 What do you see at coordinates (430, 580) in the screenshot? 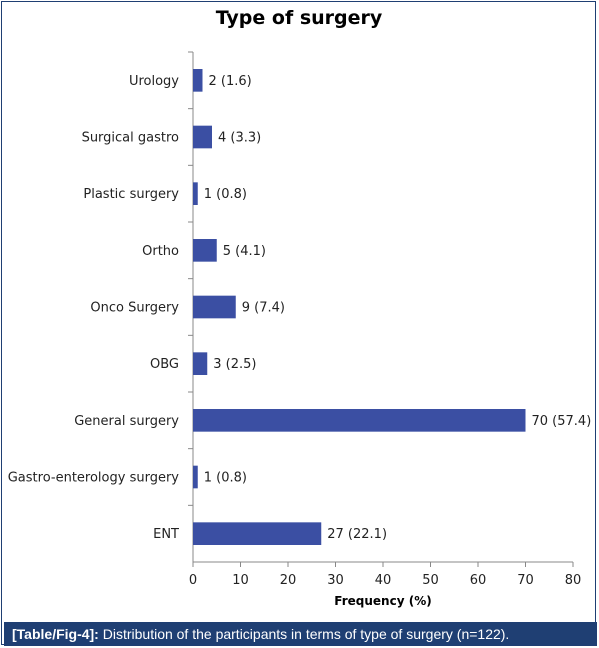
I see `x-tick-label: 50` at bounding box center [430, 580].